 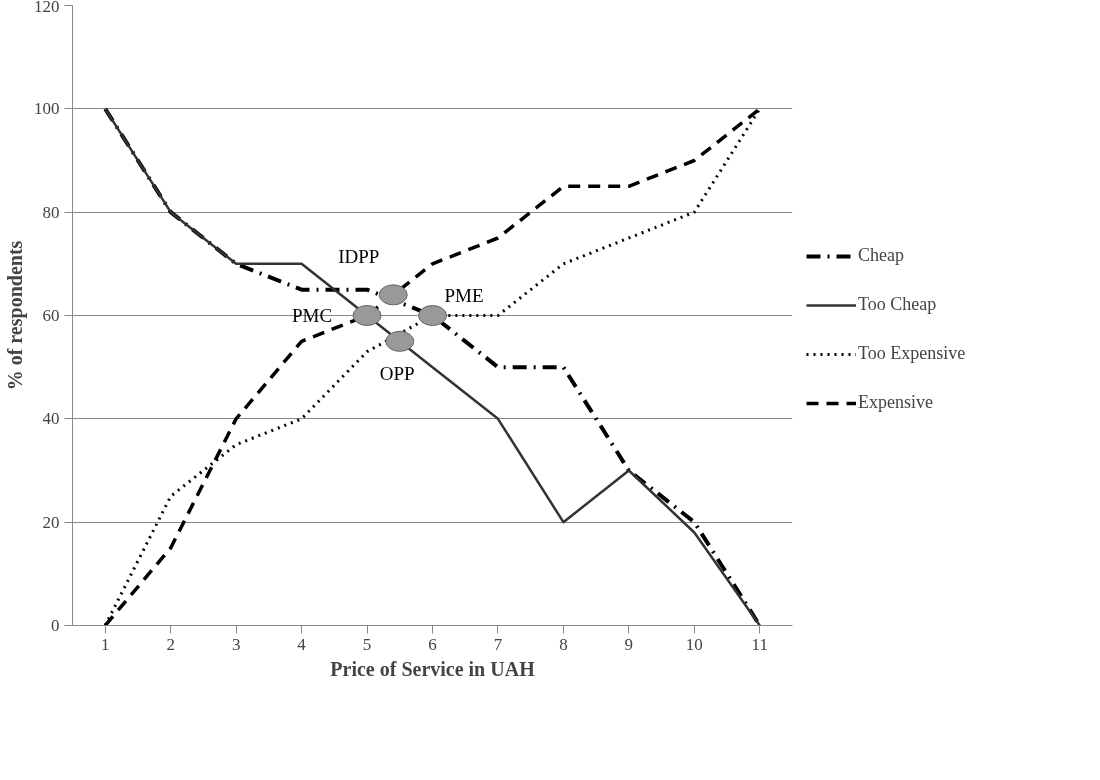 I want to click on y-tick-label: 60, so click(x=51, y=315).